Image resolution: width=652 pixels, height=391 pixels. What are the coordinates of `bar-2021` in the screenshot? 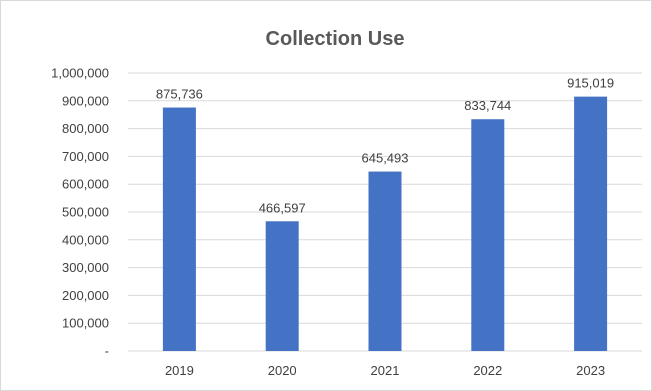 It's located at (385, 261).